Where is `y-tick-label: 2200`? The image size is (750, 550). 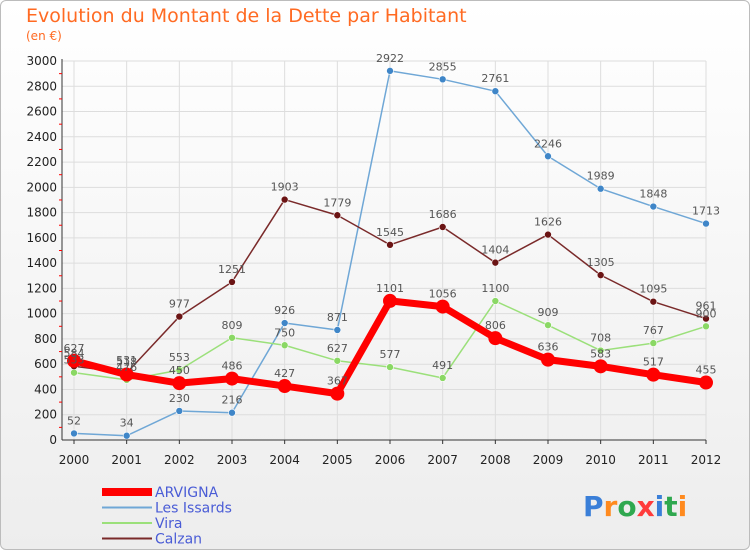 y-tick-label: 2200 is located at coordinates (41, 162).